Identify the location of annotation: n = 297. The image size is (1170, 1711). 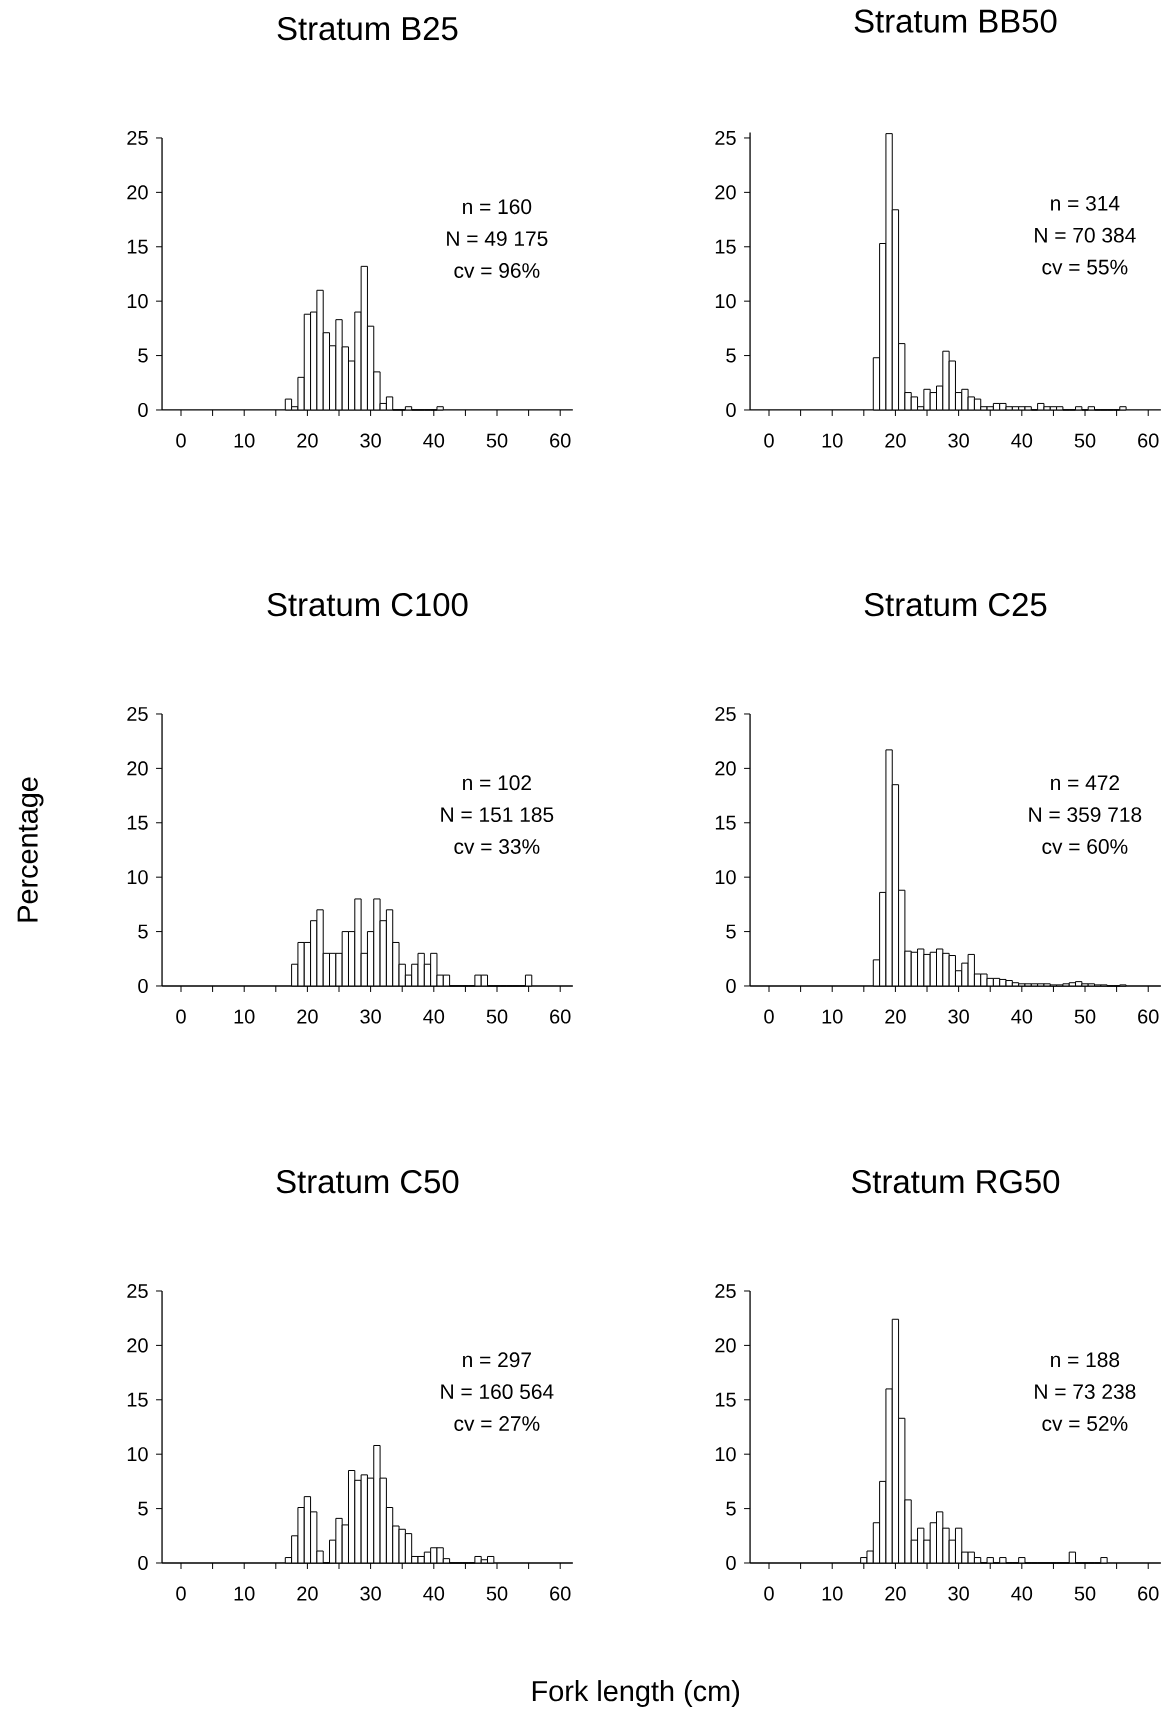
(497, 1360).